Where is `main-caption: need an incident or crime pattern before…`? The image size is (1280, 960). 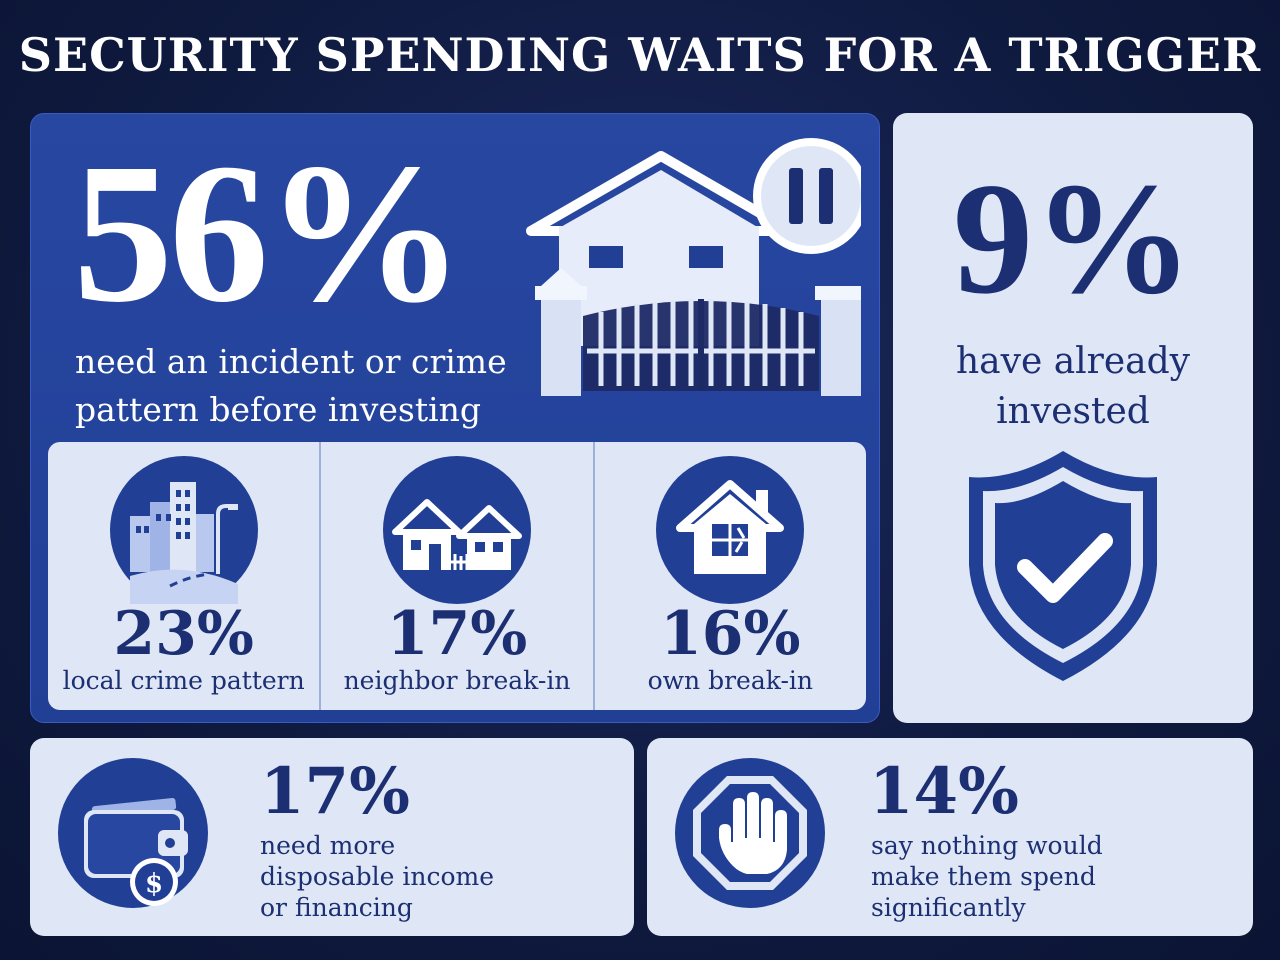 main-caption: need an incident or crime pattern before… is located at coordinates (291, 385).